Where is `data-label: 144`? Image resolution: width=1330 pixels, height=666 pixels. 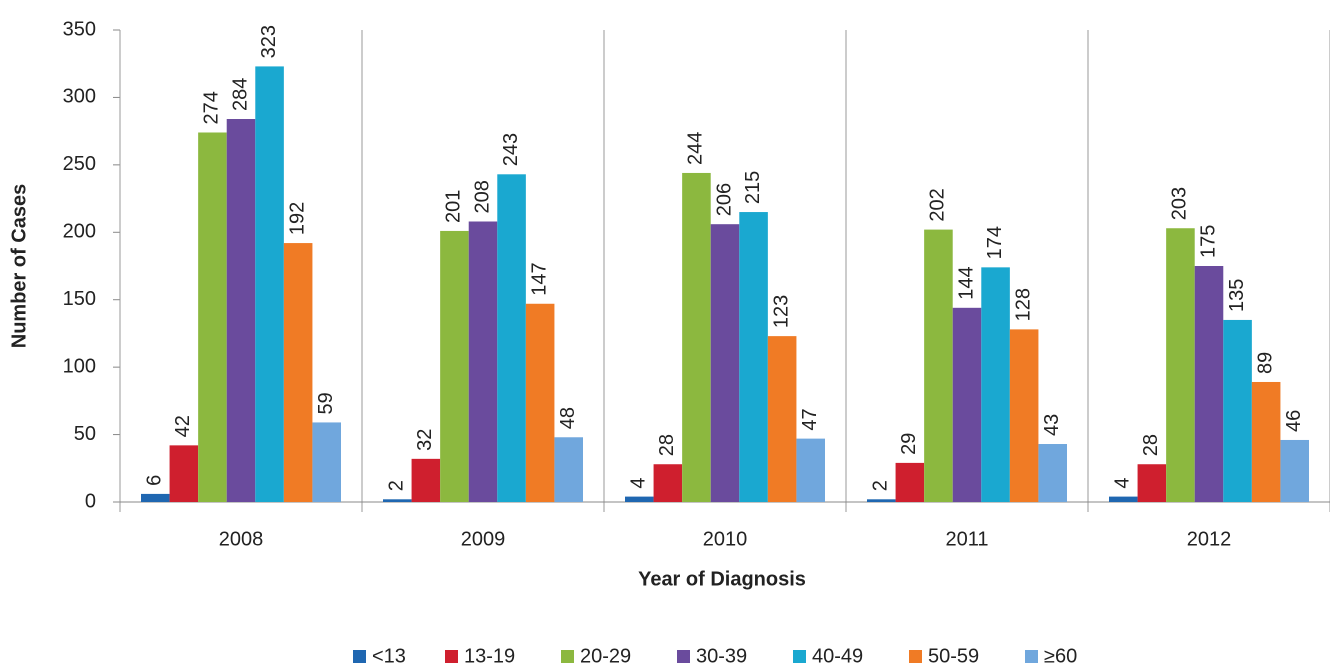 data-label: 144 is located at coordinates (966, 282).